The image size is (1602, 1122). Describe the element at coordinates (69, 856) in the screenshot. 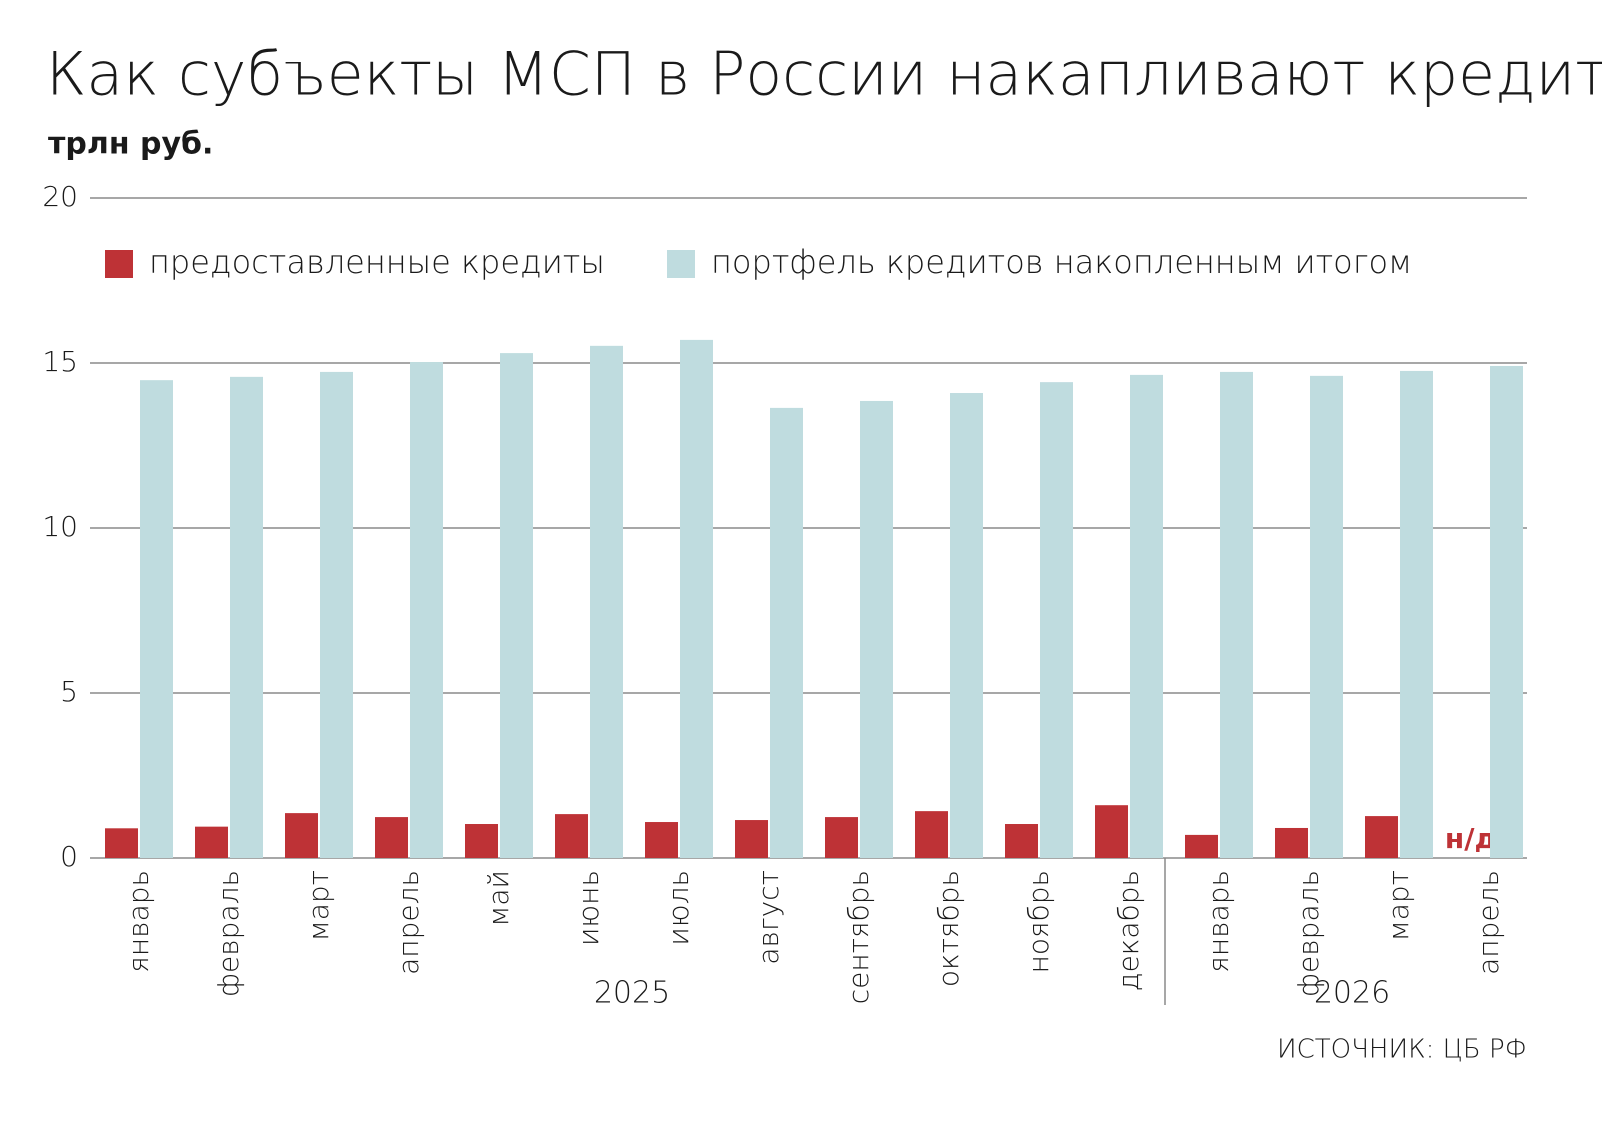

I see `y-tick-label: 0` at that location.